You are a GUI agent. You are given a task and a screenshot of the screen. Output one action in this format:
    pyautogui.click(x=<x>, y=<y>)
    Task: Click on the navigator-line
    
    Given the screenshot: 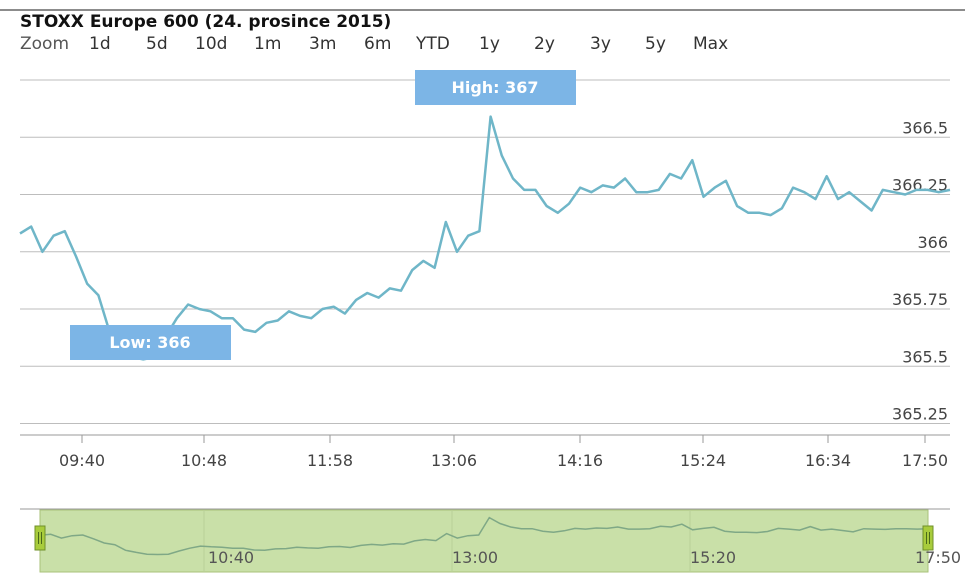 What is the action you would take?
    pyautogui.click(x=484, y=536)
    